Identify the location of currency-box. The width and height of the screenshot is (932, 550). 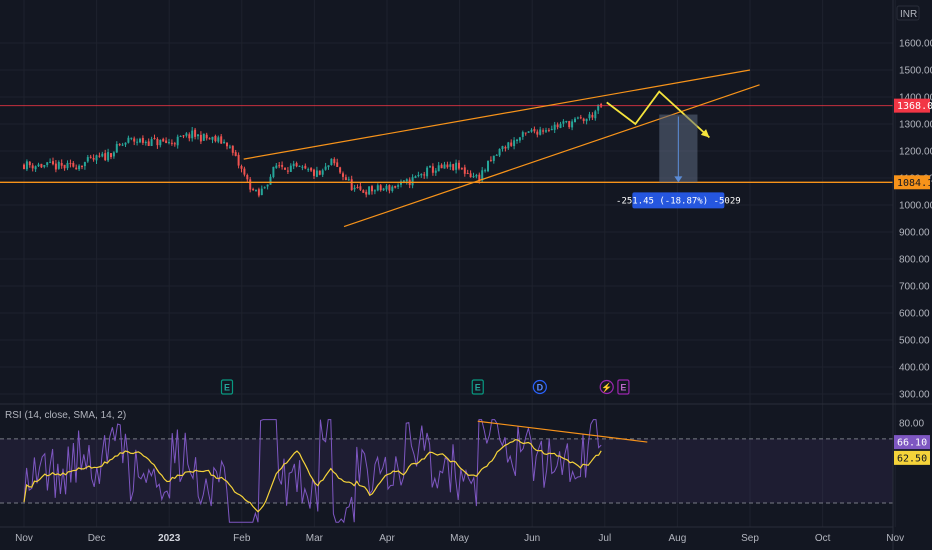
(908, 13).